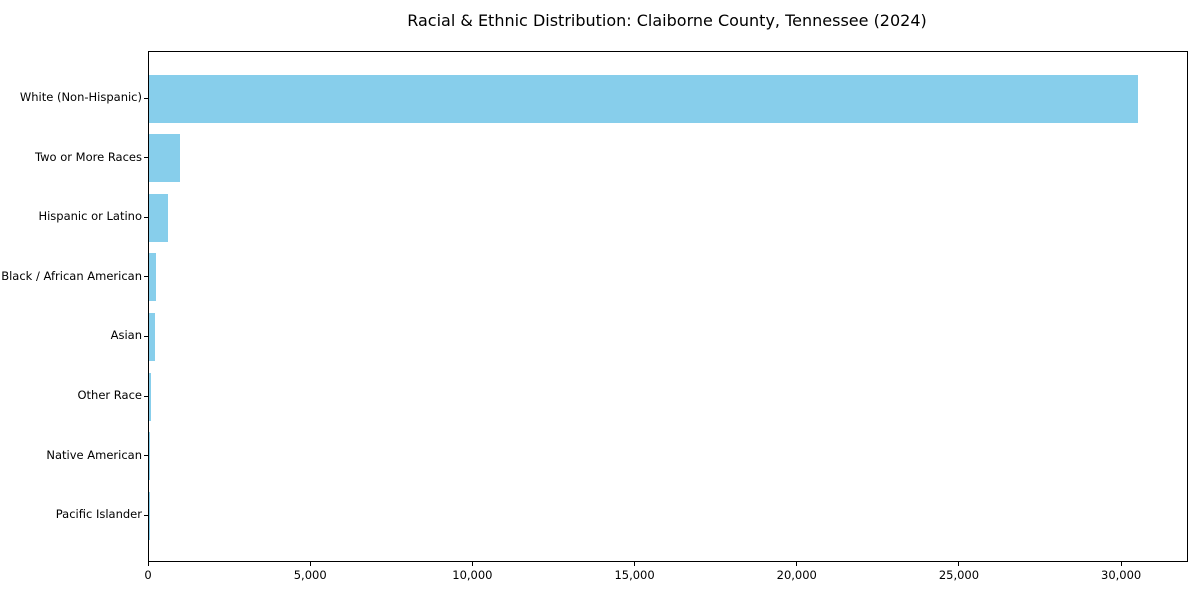 The image size is (1200, 600). What do you see at coordinates (148, 575) in the screenshot?
I see `x-tick-label-0: 0` at bounding box center [148, 575].